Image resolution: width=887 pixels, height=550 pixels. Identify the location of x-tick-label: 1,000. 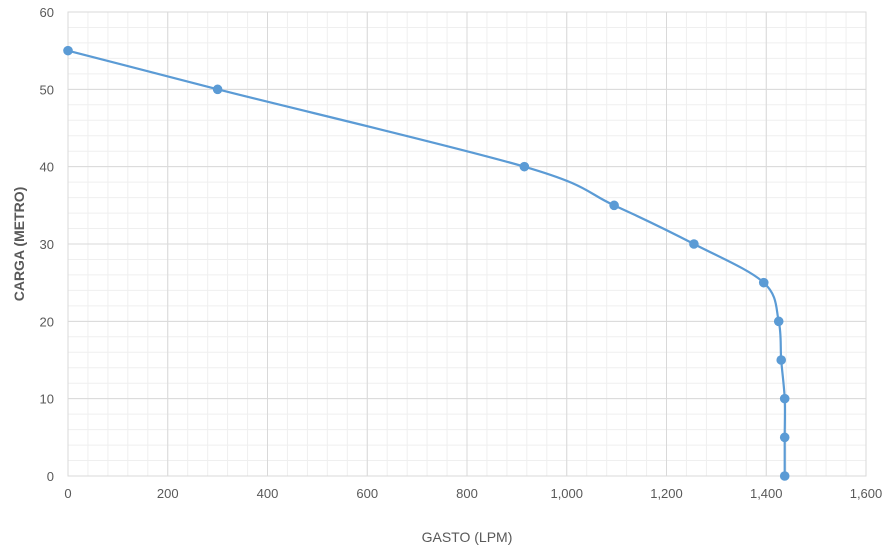
(566, 493).